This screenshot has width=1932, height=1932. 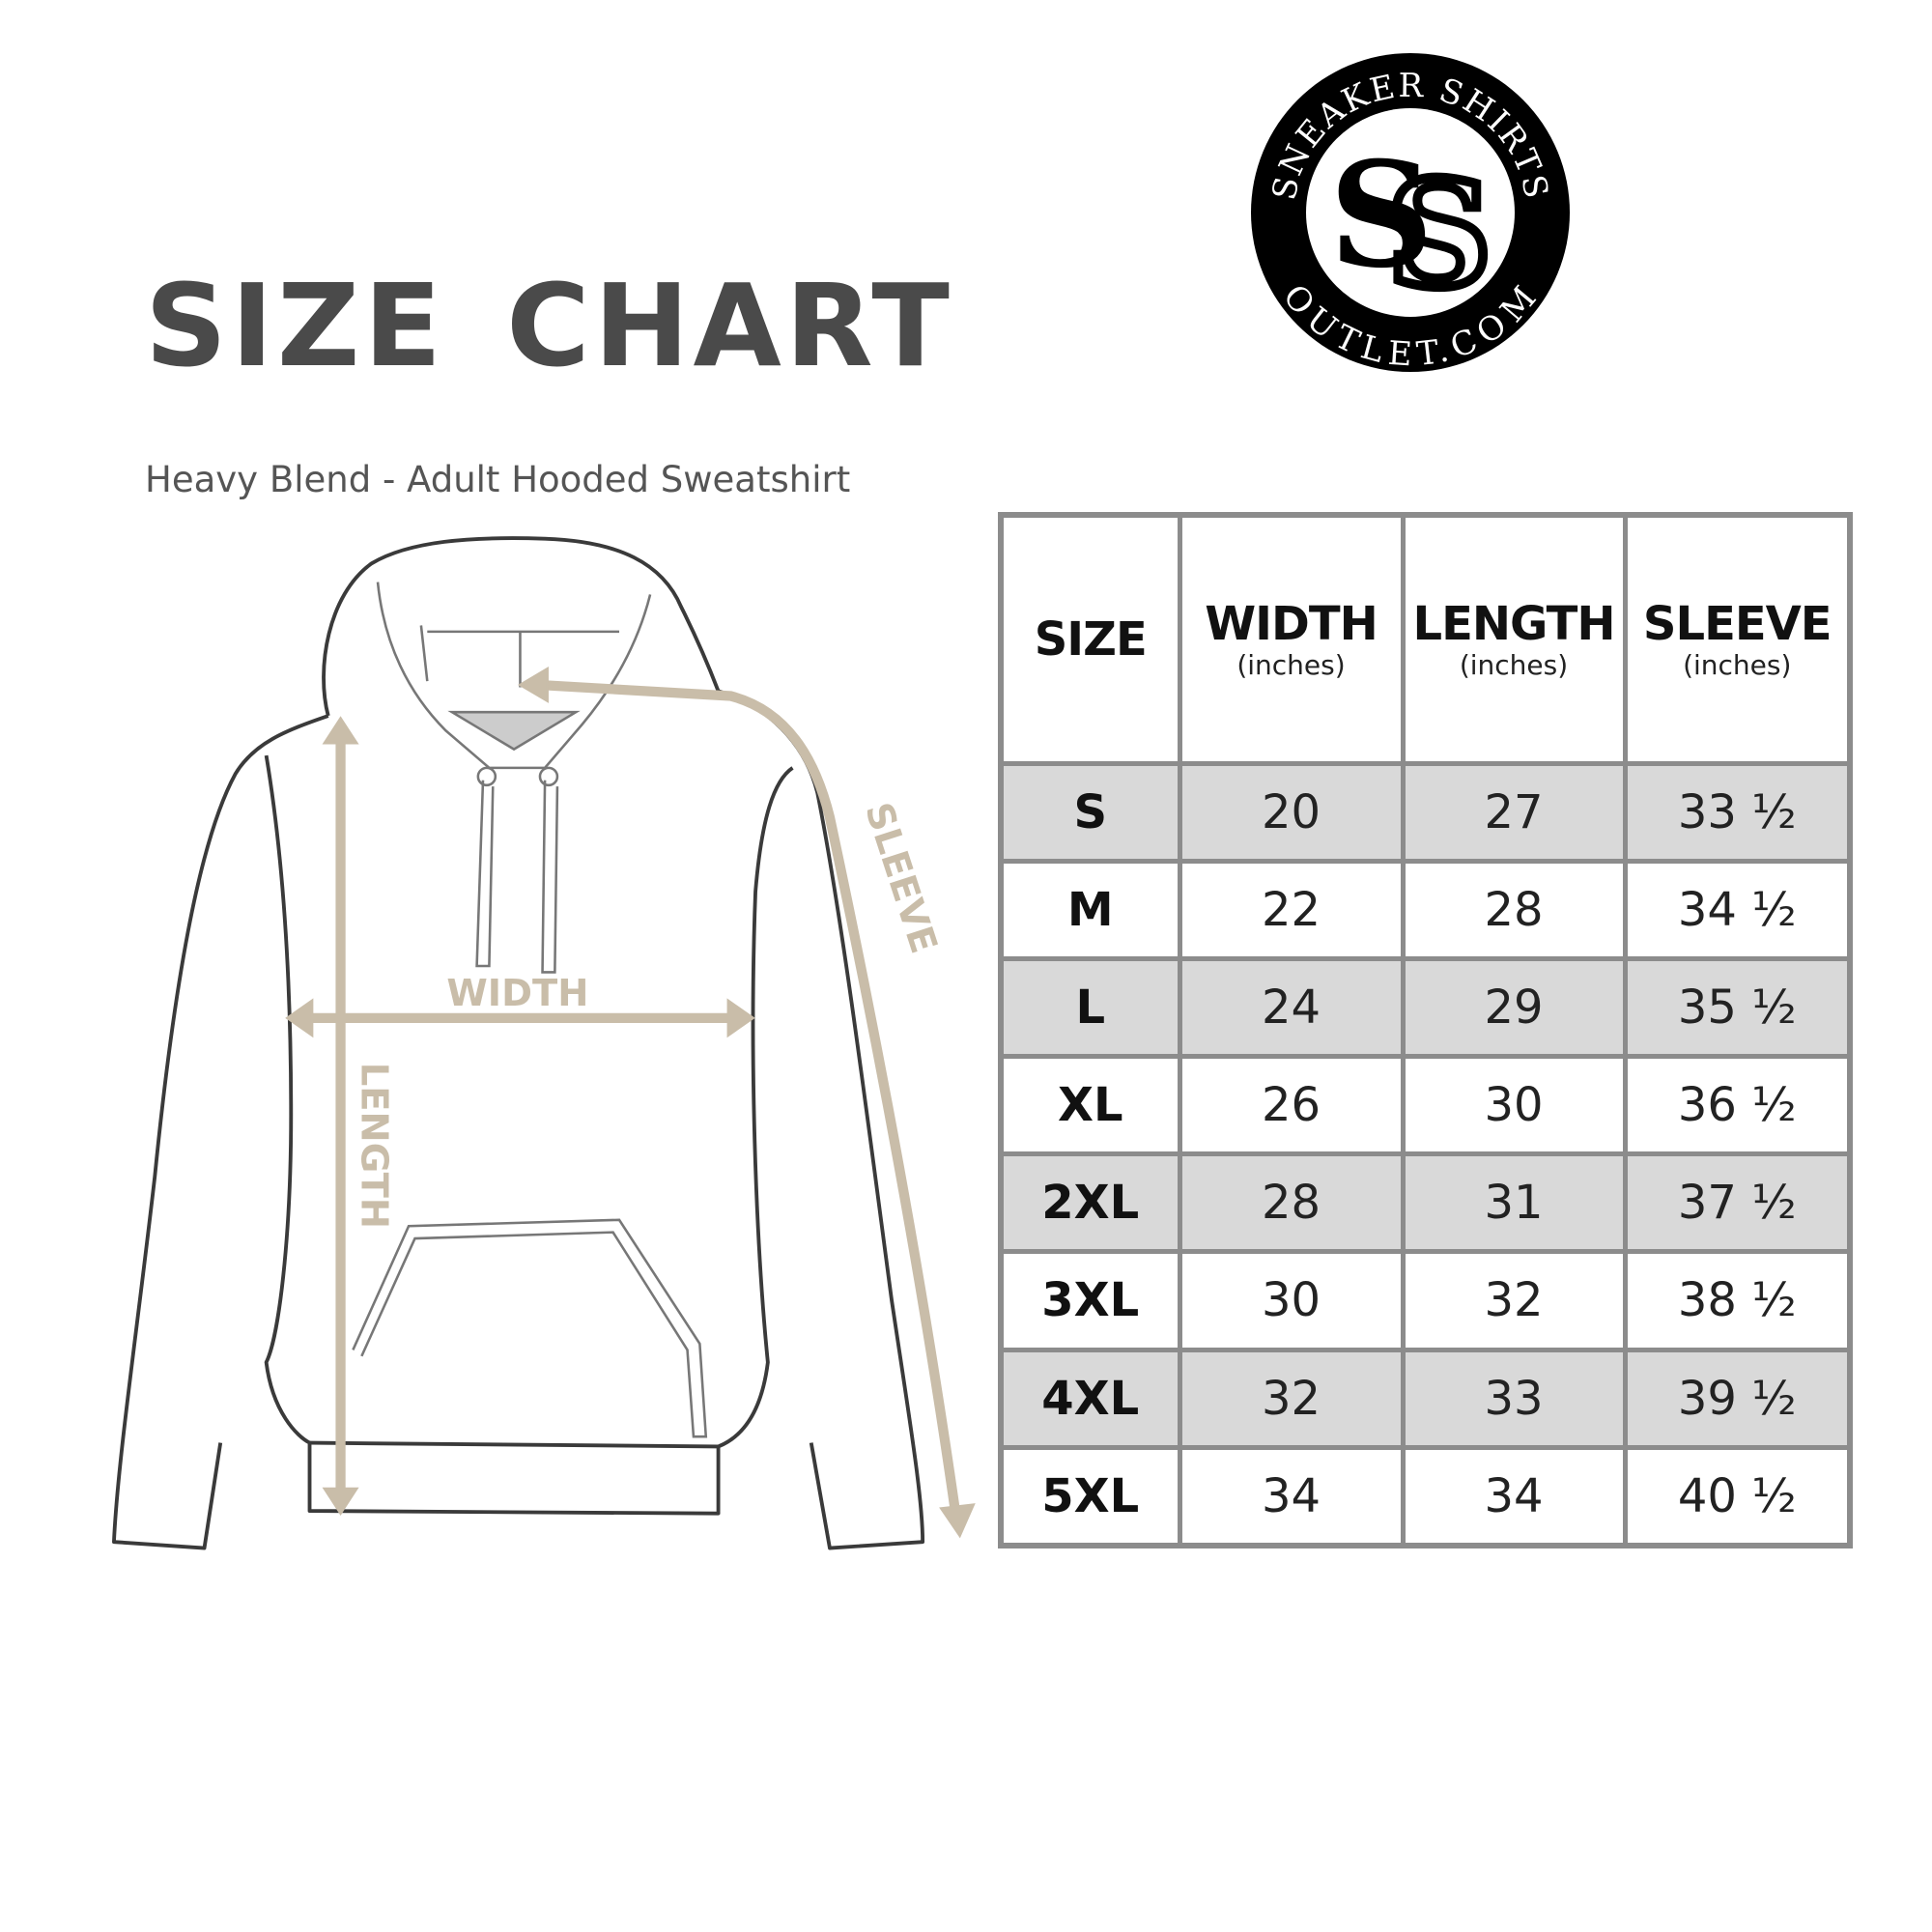 I want to click on size-cell: 4XL, so click(x=1090, y=1398).